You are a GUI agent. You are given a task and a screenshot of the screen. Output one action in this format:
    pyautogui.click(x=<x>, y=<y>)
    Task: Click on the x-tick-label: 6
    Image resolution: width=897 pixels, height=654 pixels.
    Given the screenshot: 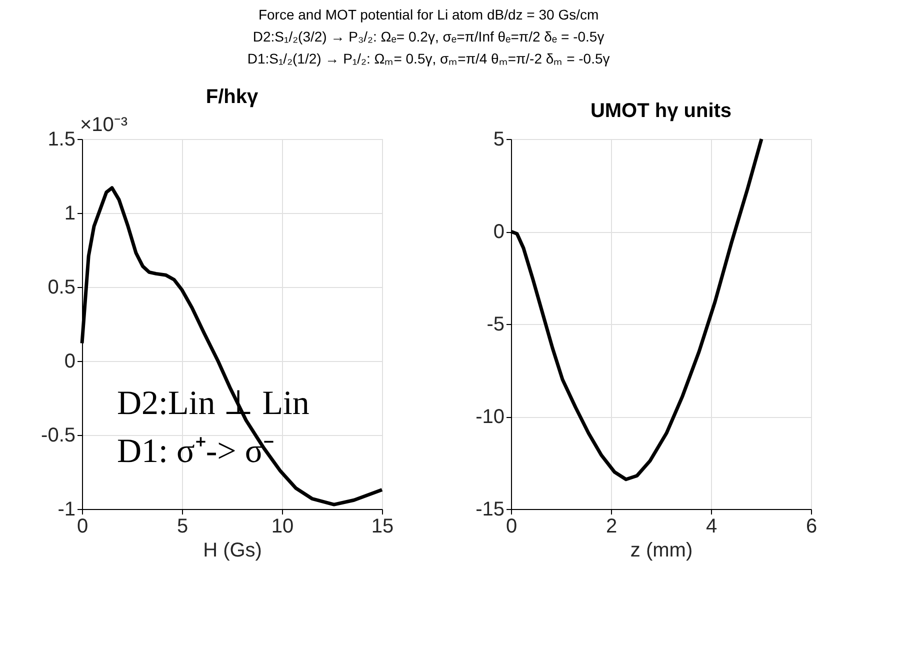 What is the action you would take?
    pyautogui.click(x=812, y=527)
    